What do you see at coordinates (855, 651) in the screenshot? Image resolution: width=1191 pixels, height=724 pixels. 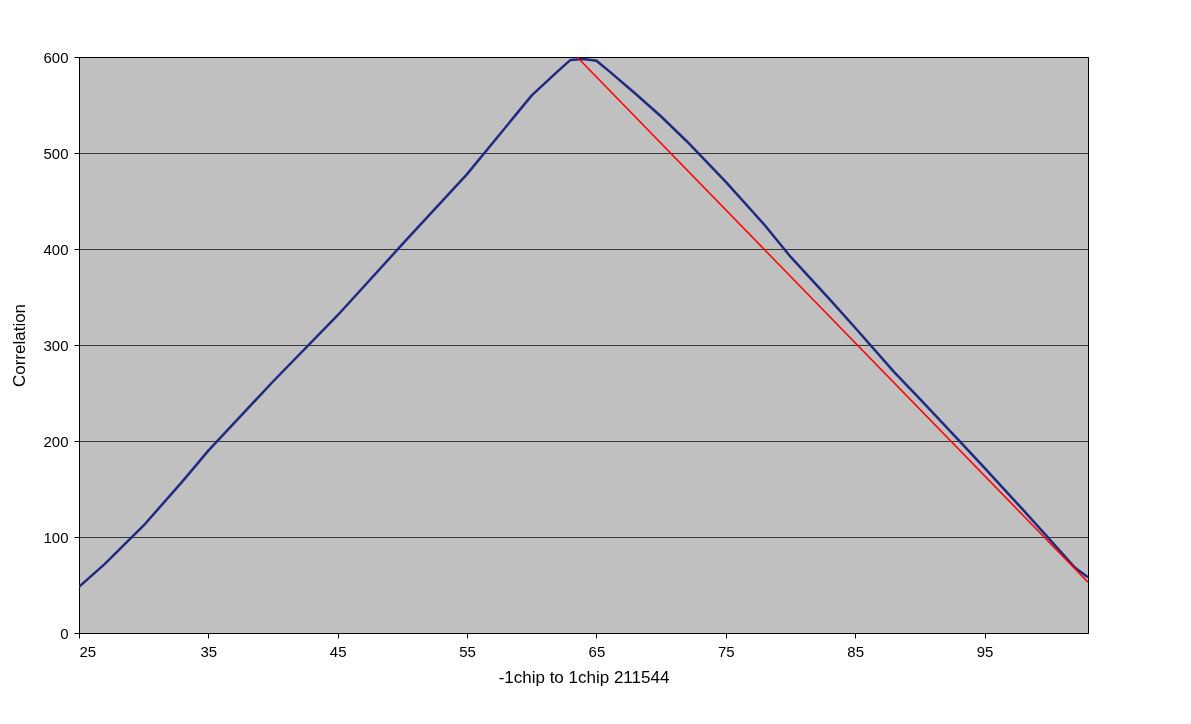 I see `x-tick-label: 85` at bounding box center [855, 651].